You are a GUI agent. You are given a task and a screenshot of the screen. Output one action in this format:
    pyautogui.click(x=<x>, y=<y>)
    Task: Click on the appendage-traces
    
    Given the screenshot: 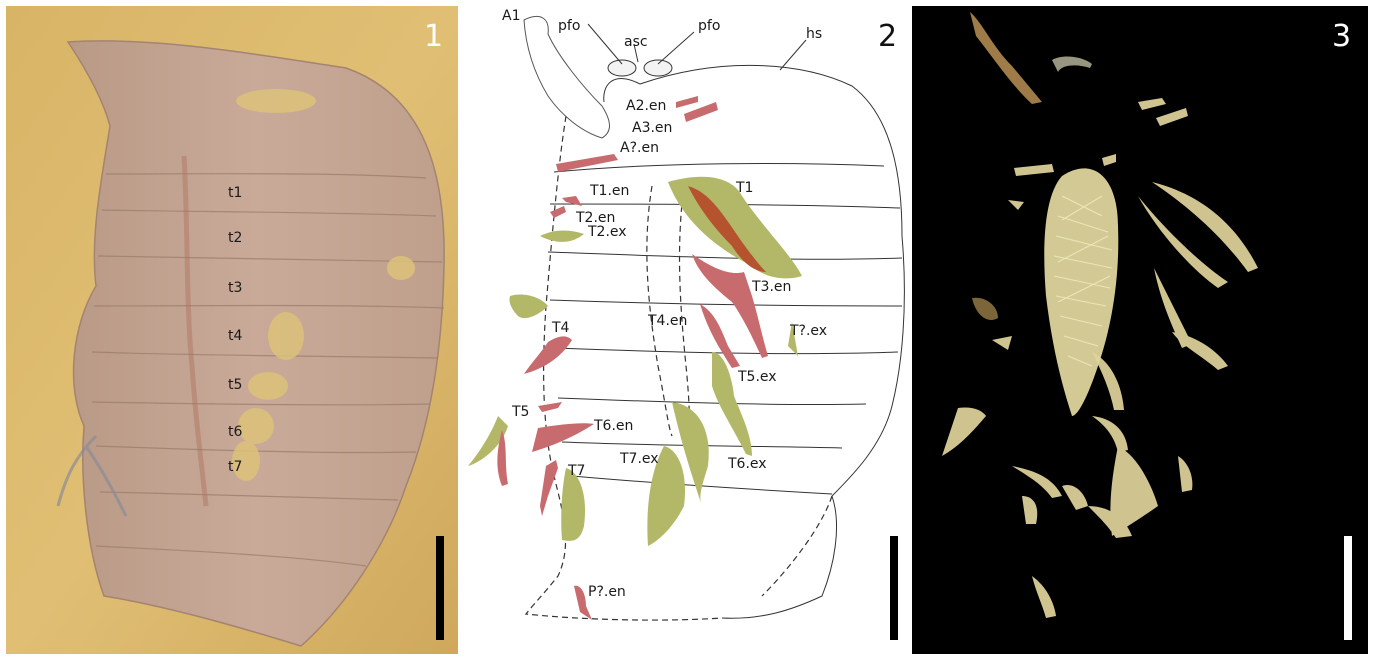 What is the action you would take?
    pyautogui.click(x=92, y=475)
    